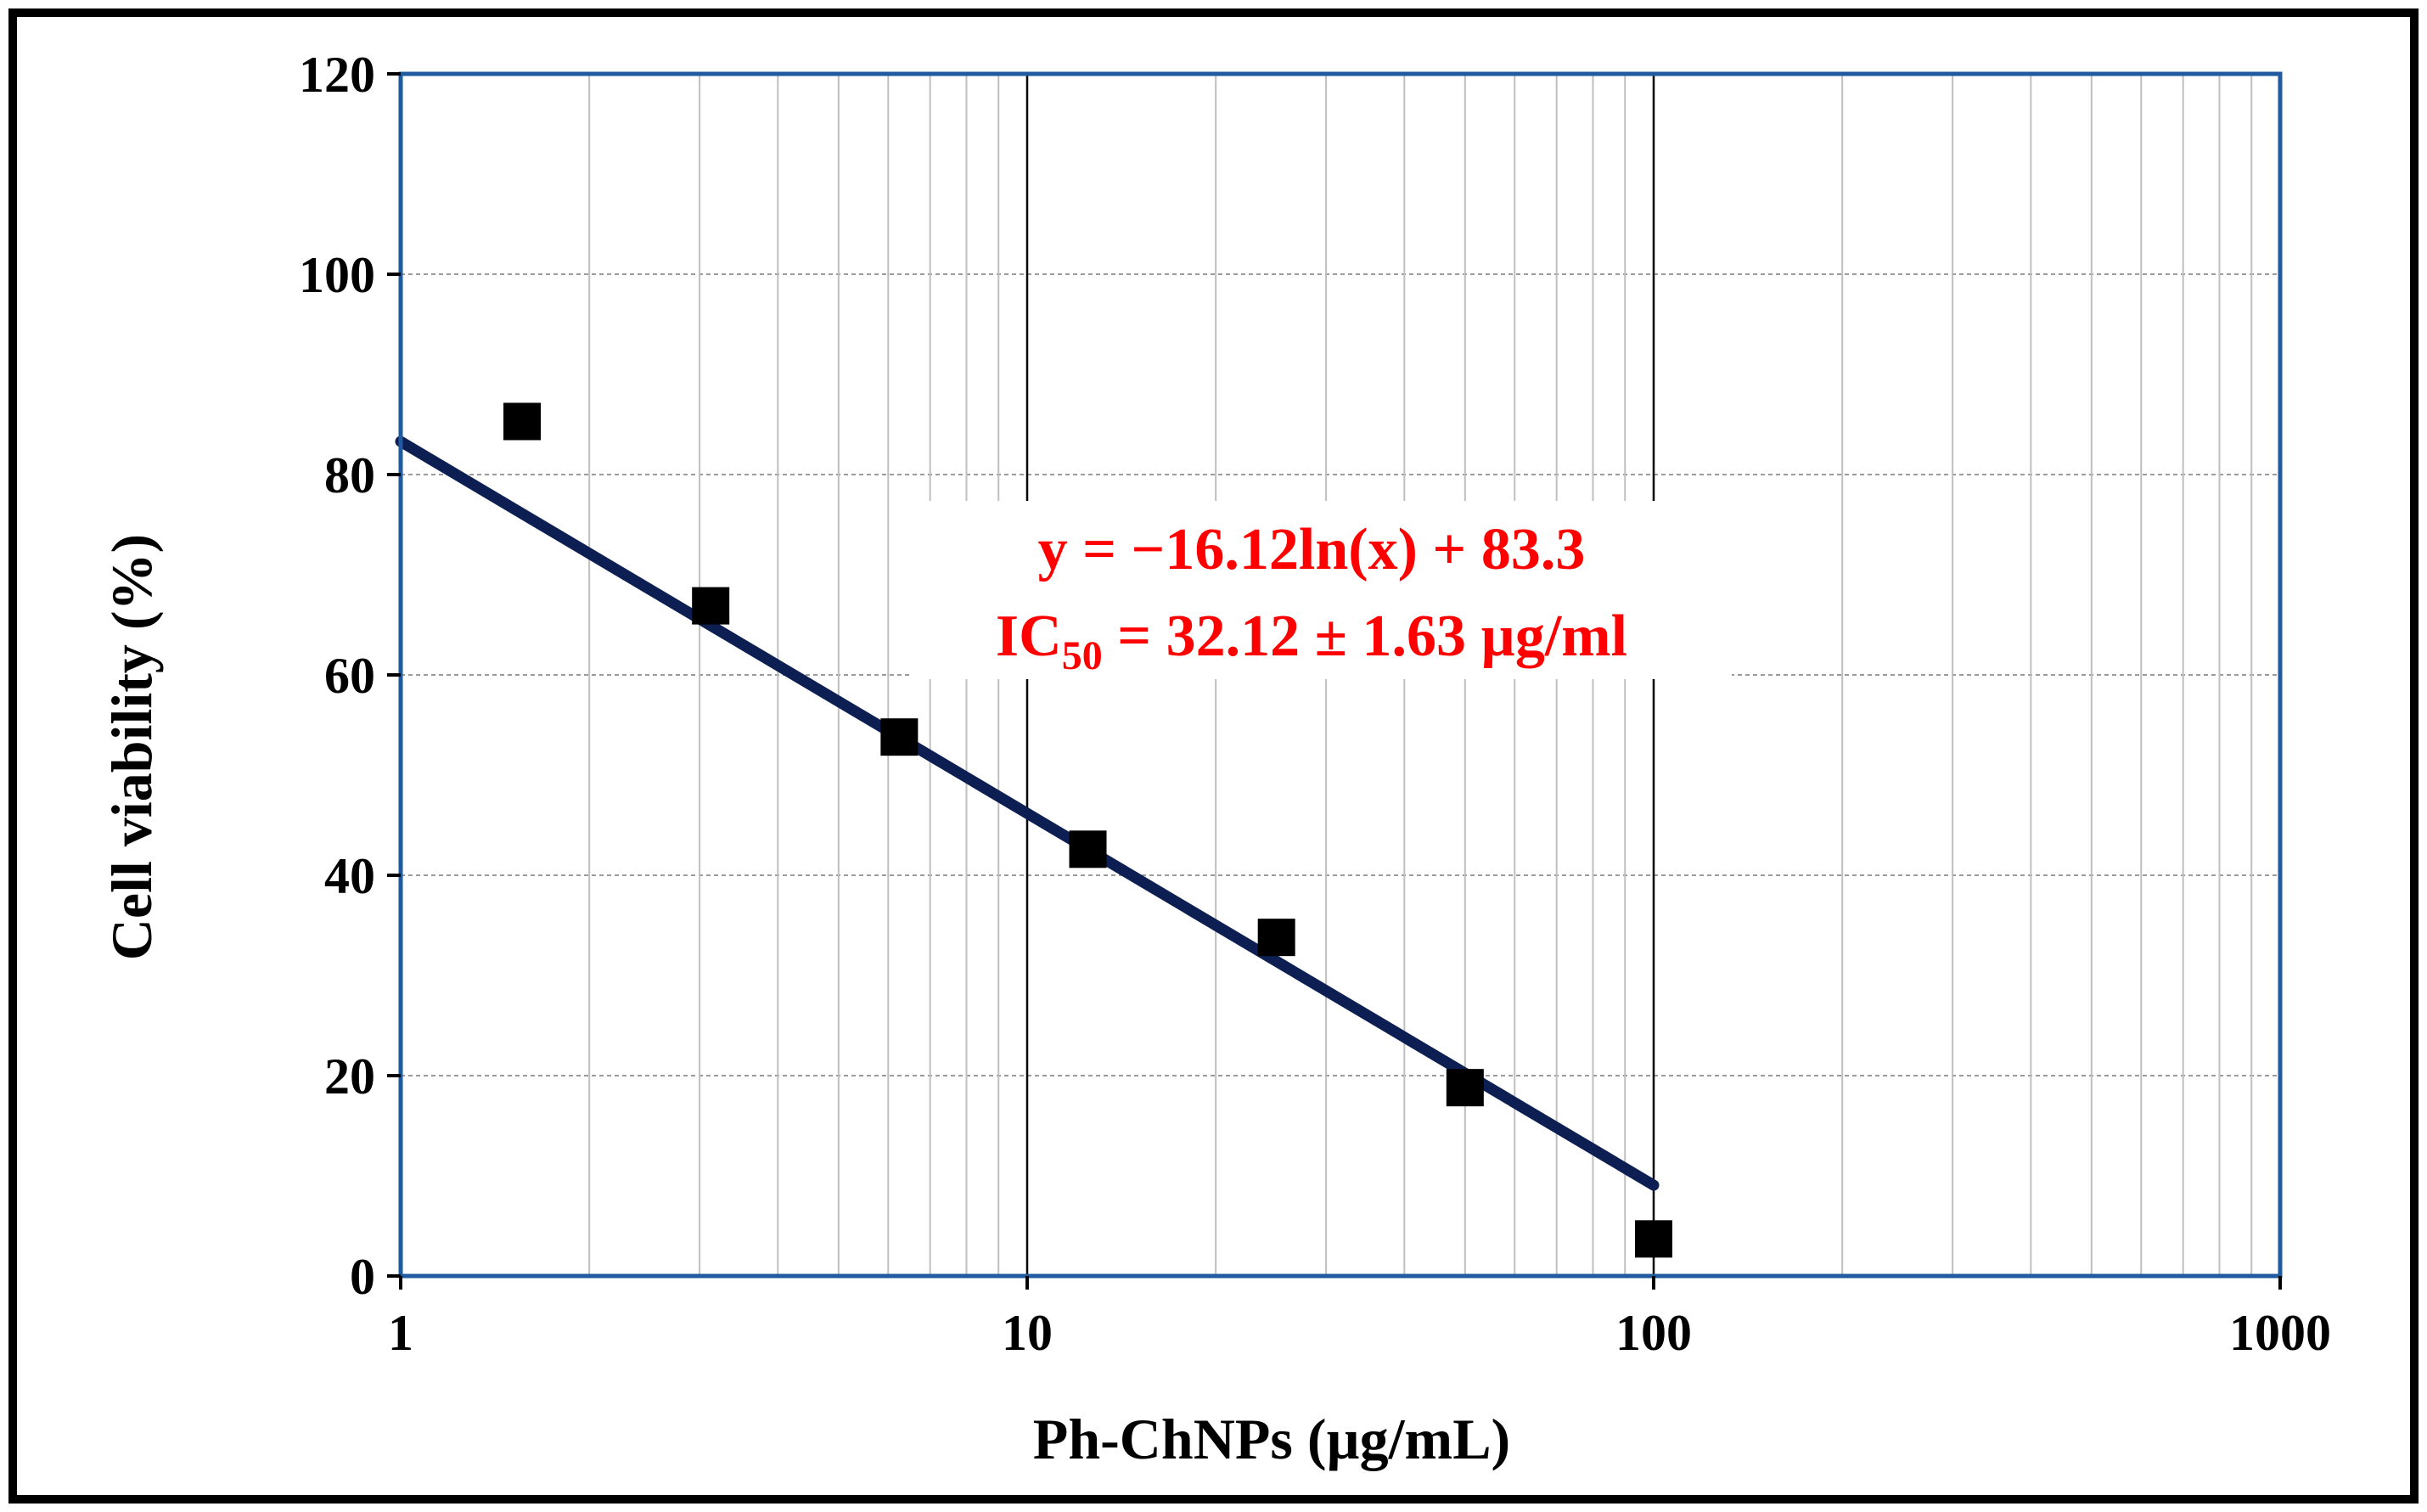 The image size is (2427, 1512). I want to click on y-tick-labels: 0 20 40 60 80 100 120, so click(350, 676).